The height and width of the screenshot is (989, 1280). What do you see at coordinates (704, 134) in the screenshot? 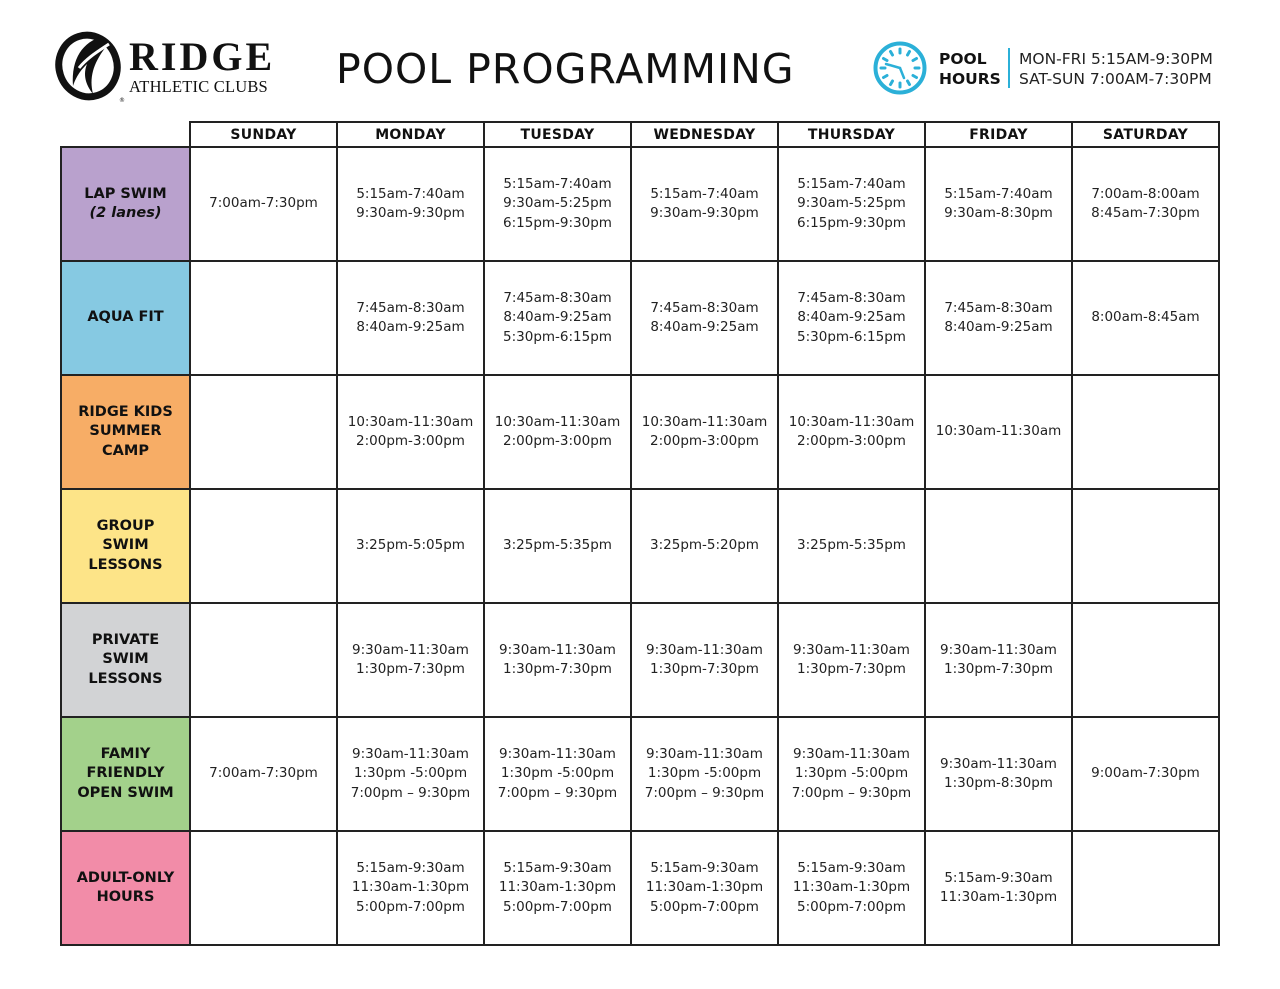
I see `day-header-wednesday: WEDNESDAY` at bounding box center [704, 134].